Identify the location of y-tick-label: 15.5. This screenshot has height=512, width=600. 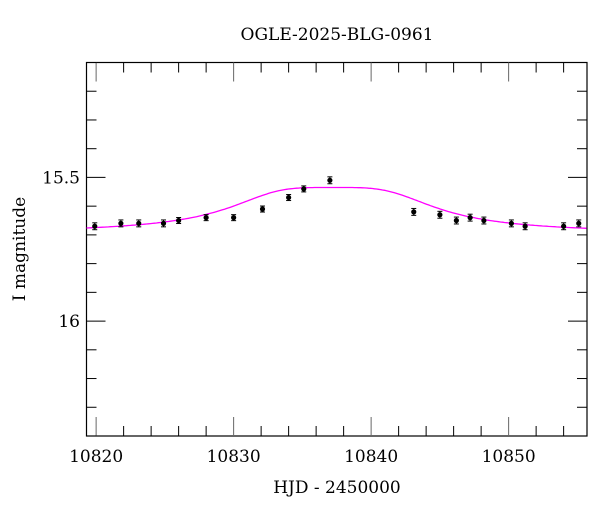
(61, 178).